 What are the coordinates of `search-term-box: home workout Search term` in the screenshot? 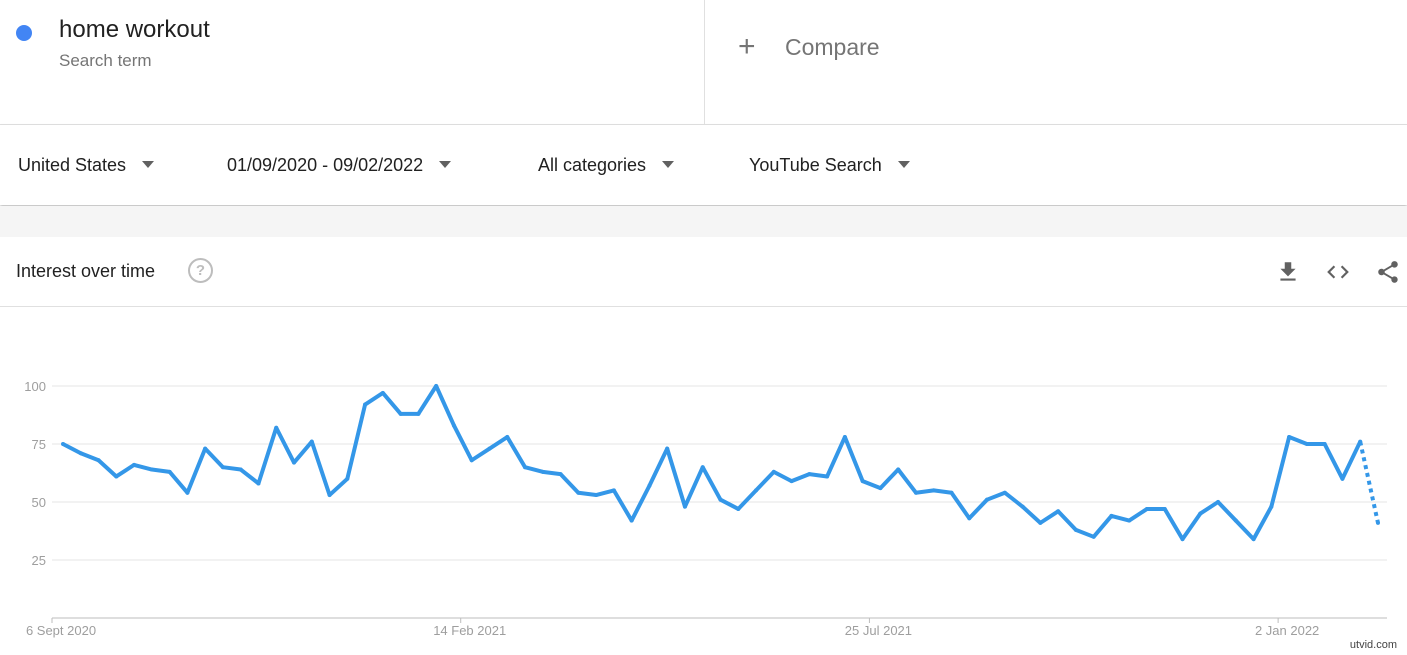 It's located at (352, 62).